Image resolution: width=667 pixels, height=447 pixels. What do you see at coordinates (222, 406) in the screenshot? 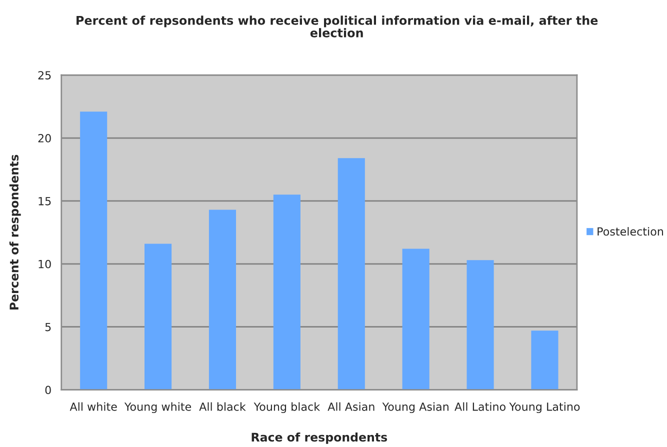
I see `x-tick-label: All black` at bounding box center [222, 406].